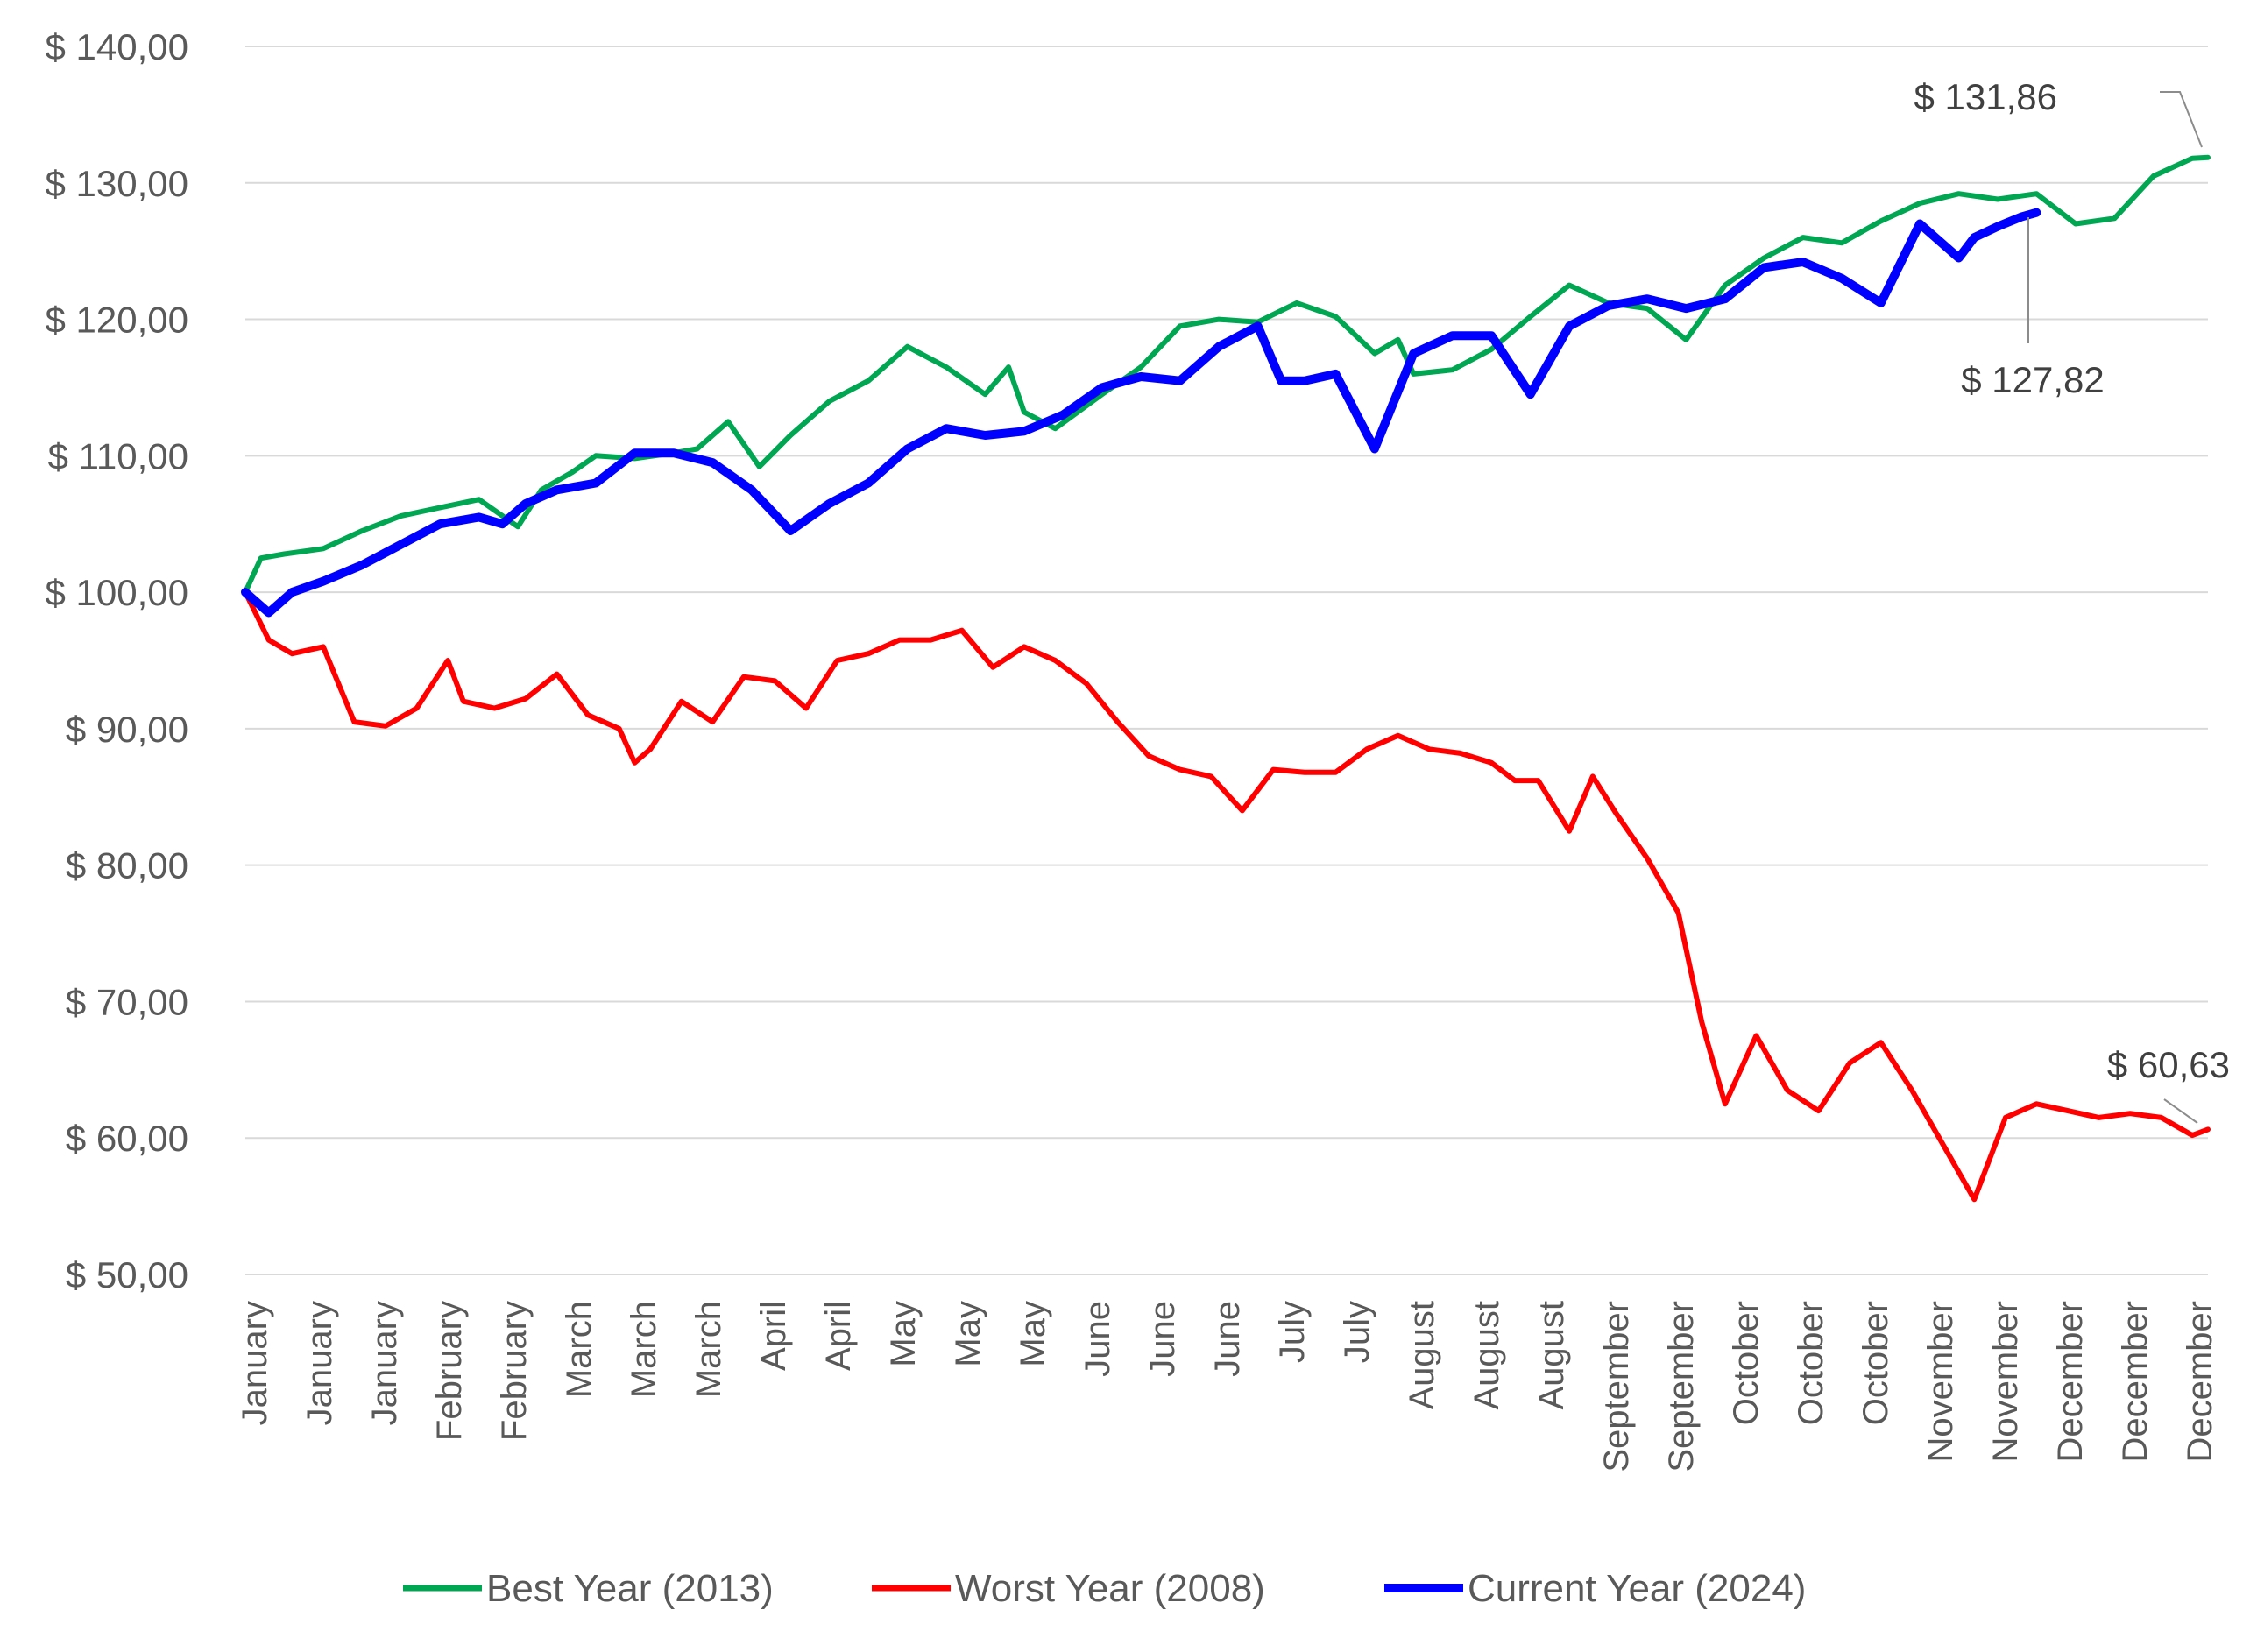 The height and width of the screenshot is (1652, 2243). What do you see at coordinates (2033, 379) in the screenshot?
I see `annotation-label: $ 127,82` at bounding box center [2033, 379].